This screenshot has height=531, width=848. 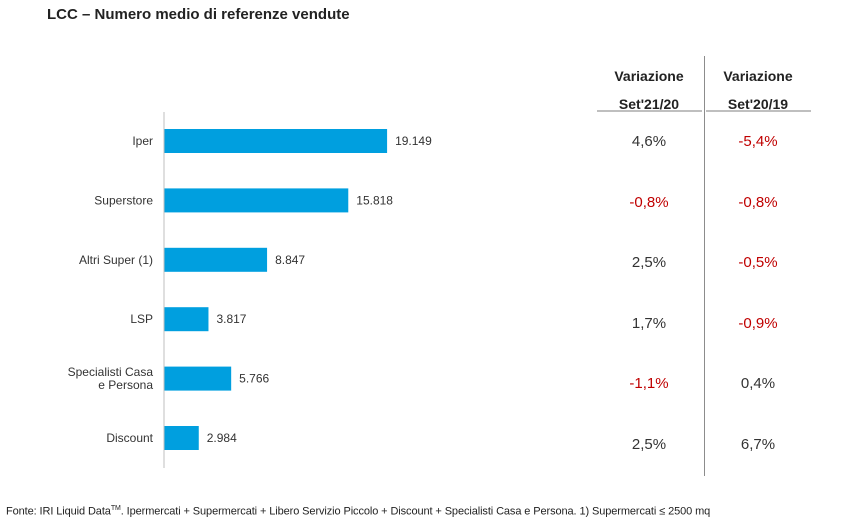 What do you see at coordinates (198, 14) in the screenshot?
I see `chart-title: LCC – Numero medio di referenze vendute` at bounding box center [198, 14].